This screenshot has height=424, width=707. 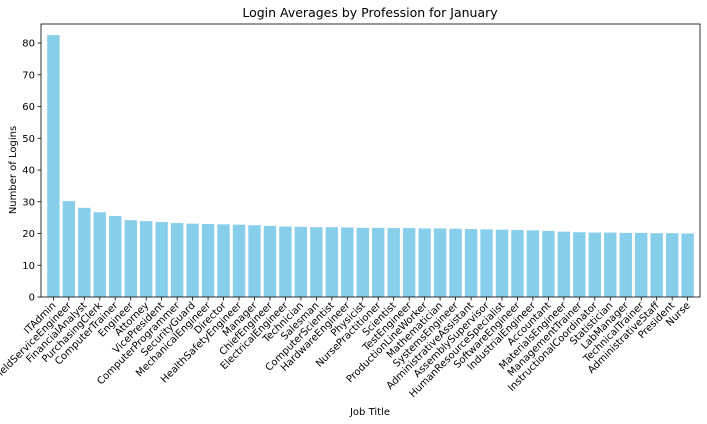 What do you see at coordinates (440, 262) in the screenshot?
I see `bar-Mathematician` at bounding box center [440, 262].